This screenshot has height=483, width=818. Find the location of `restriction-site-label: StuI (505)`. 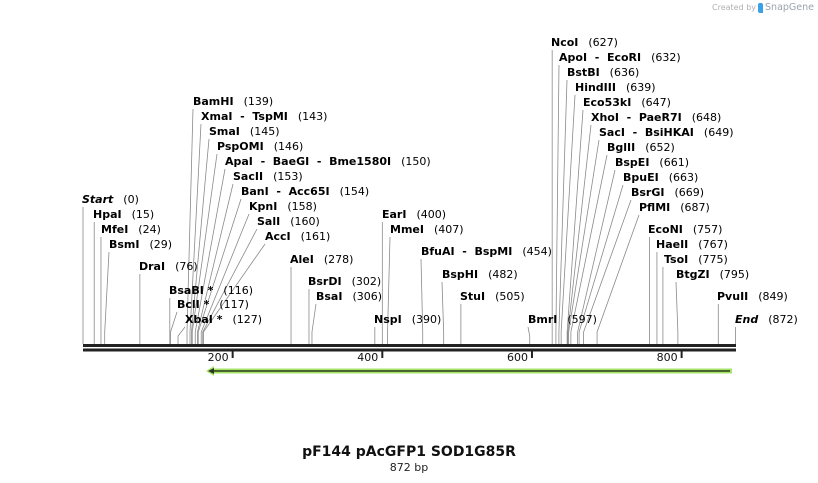

restriction-site-label: StuI (505) is located at coordinates (492, 296).